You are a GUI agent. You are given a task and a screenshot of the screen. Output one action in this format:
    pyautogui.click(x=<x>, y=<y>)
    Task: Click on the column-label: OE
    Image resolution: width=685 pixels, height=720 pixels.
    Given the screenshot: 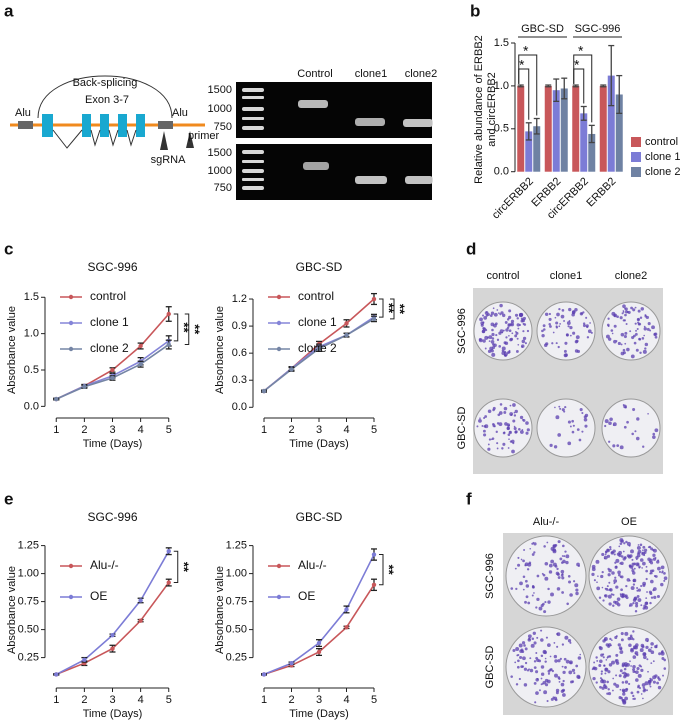 What is the action you would take?
    pyautogui.click(x=629, y=522)
    